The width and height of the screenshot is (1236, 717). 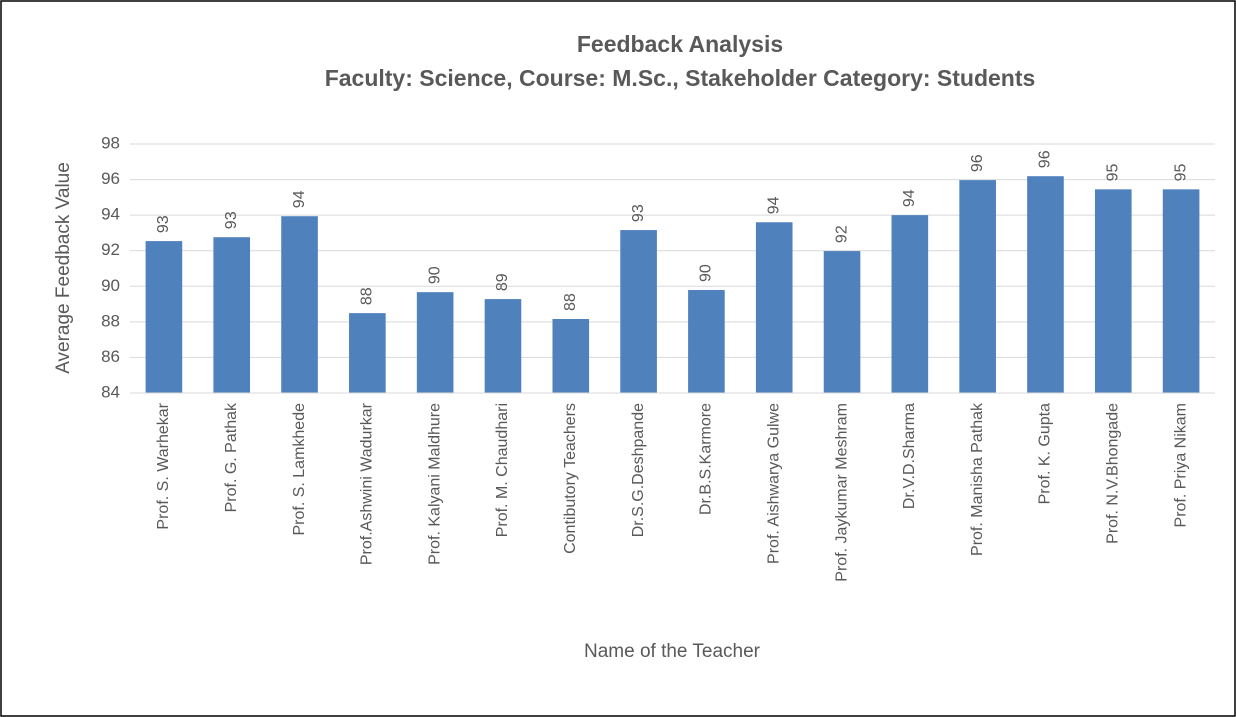 I want to click on x-tick-label: Contibutory Teachers, so click(x=570, y=478).